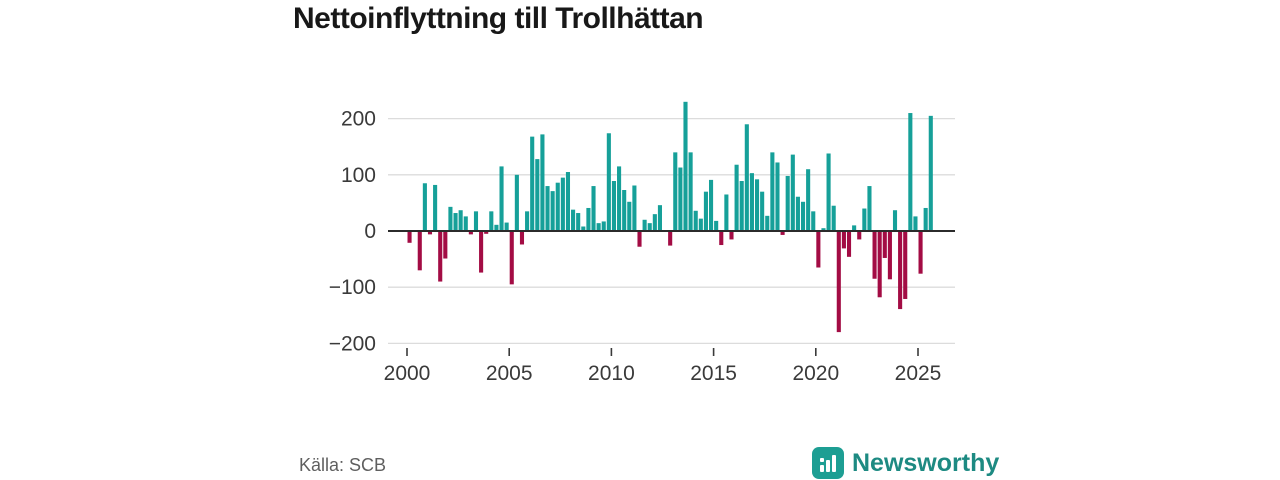  What do you see at coordinates (726, 212) in the screenshot?
I see `bar-2015-q3` at bounding box center [726, 212].